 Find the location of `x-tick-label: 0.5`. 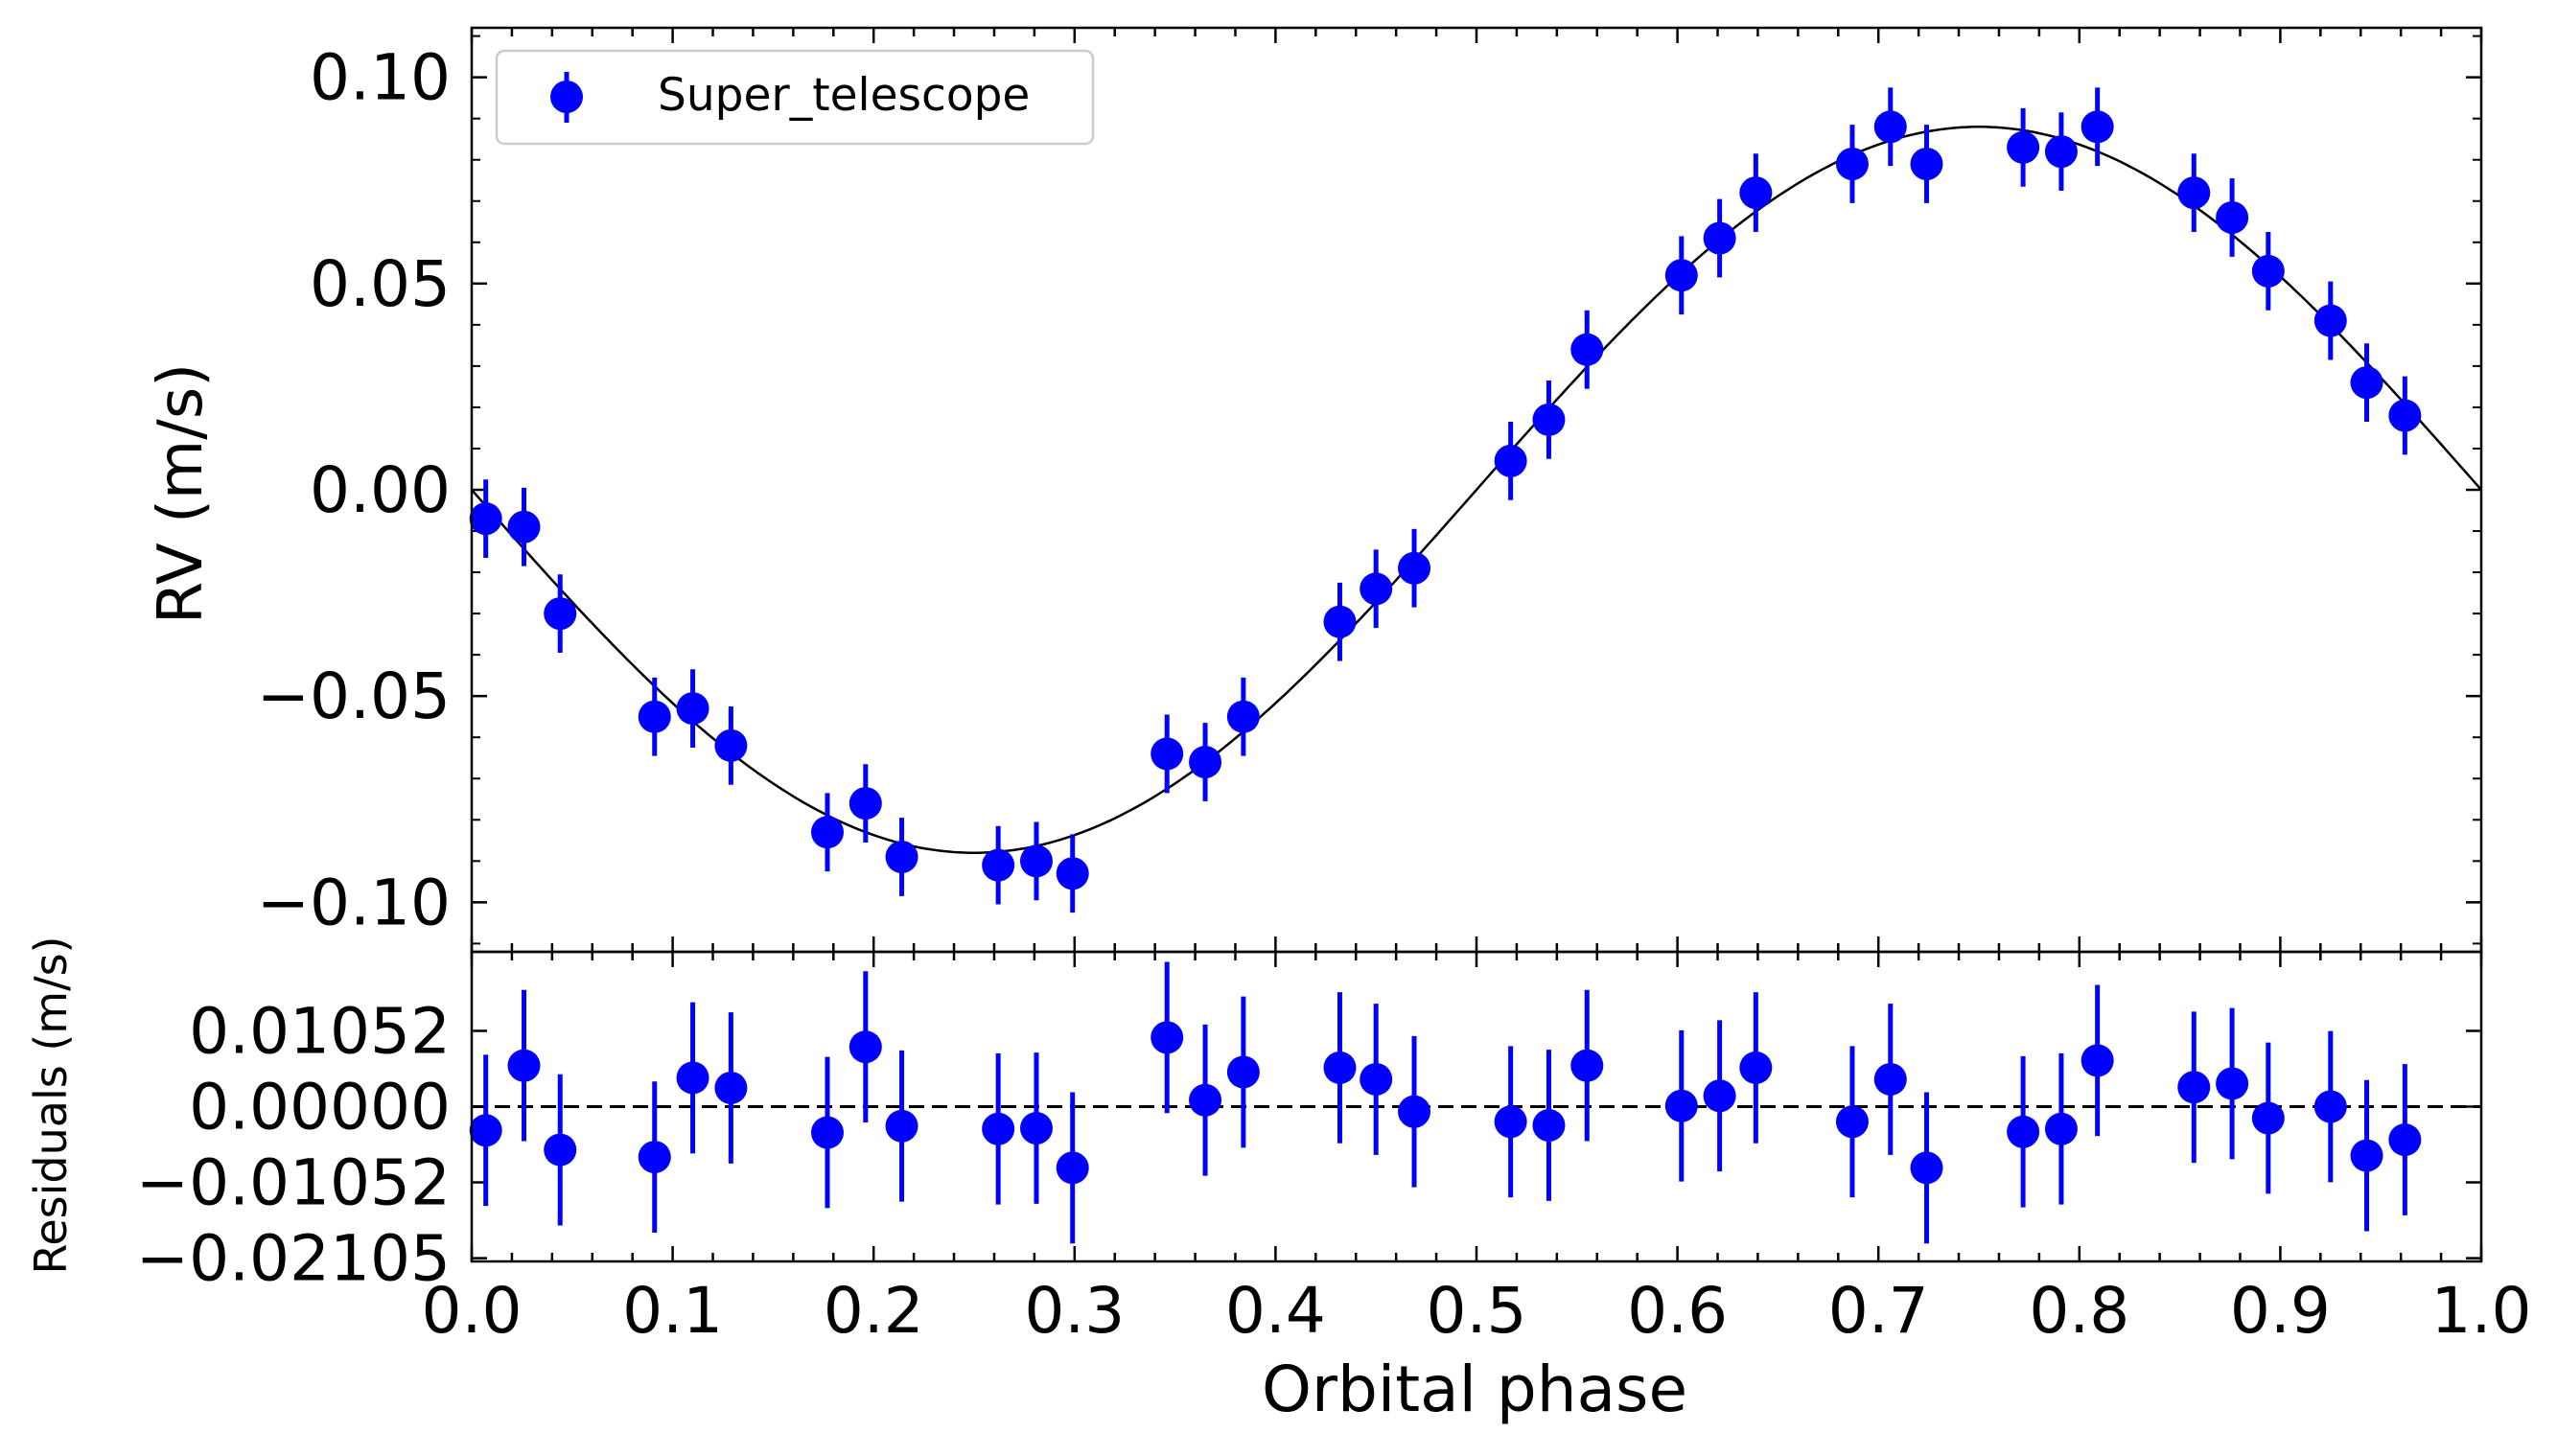

x-tick-label: 0.5 is located at coordinates (1477, 1311).